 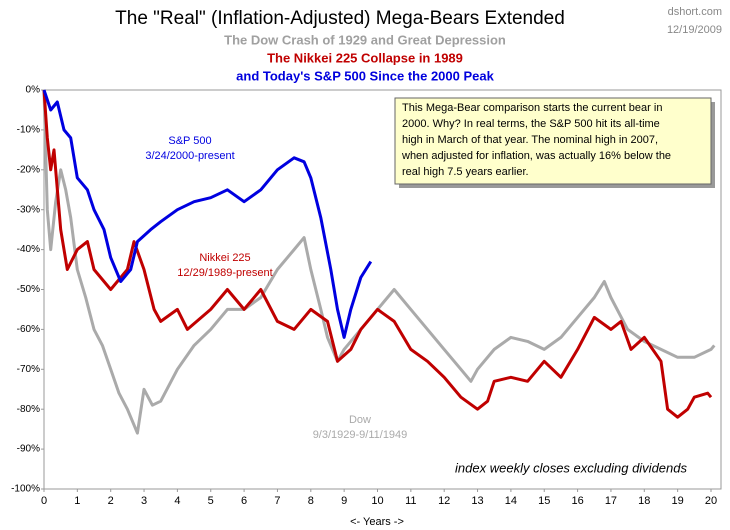 What do you see at coordinates (311, 501) in the screenshot?
I see `x-tick-label: 8` at bounding box center [311, 501].